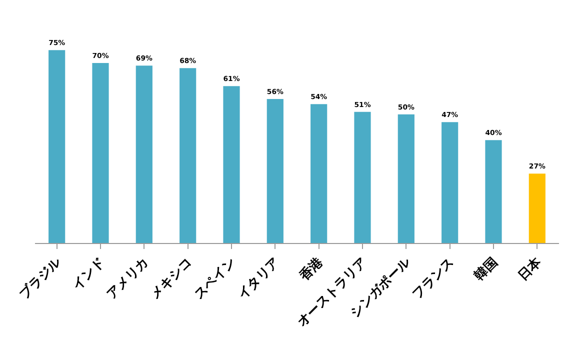  What do you see at coordinates (486, 269) in the screenshot?
I see `x-tick-label: 韓国` at bounding box center [486, 269].